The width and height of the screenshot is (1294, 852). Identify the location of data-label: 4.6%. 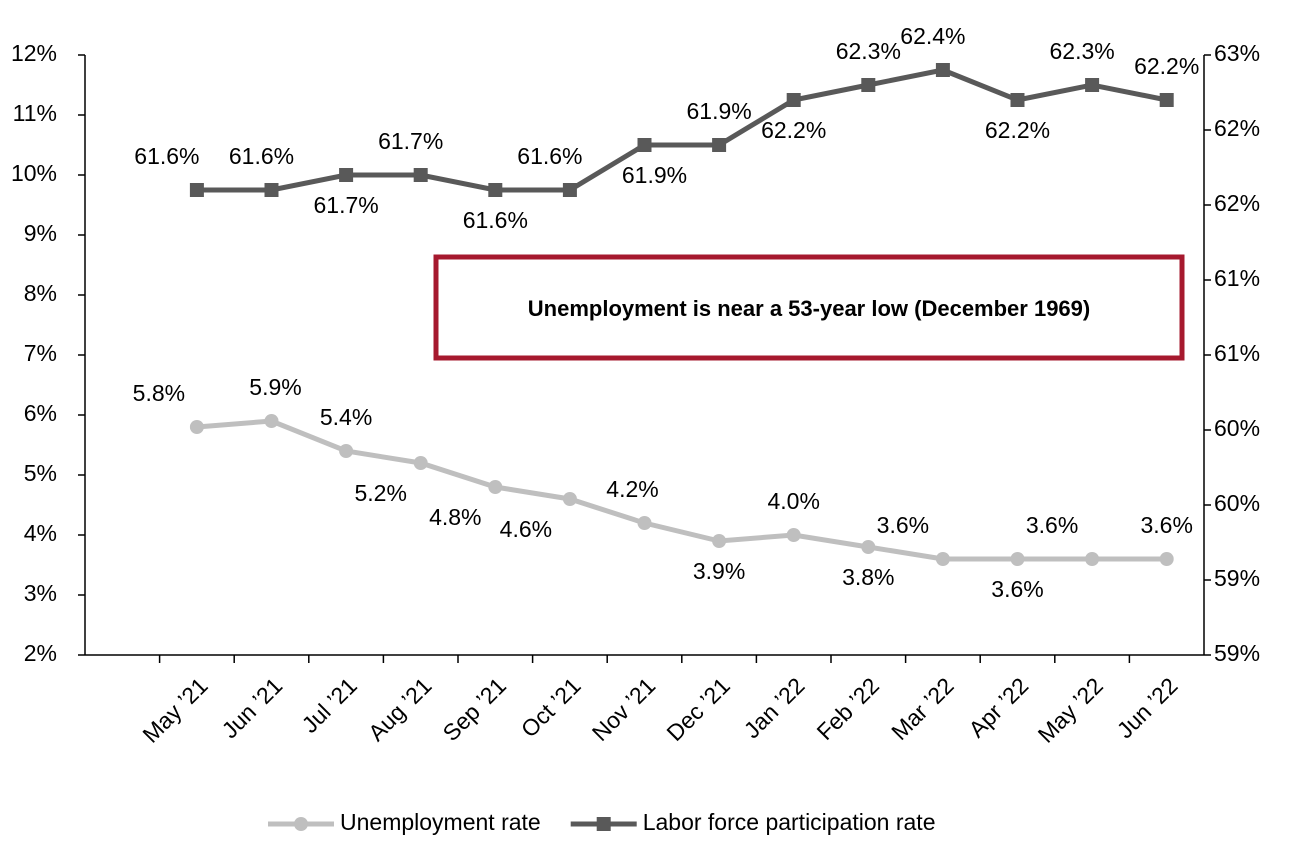
(526, 529).